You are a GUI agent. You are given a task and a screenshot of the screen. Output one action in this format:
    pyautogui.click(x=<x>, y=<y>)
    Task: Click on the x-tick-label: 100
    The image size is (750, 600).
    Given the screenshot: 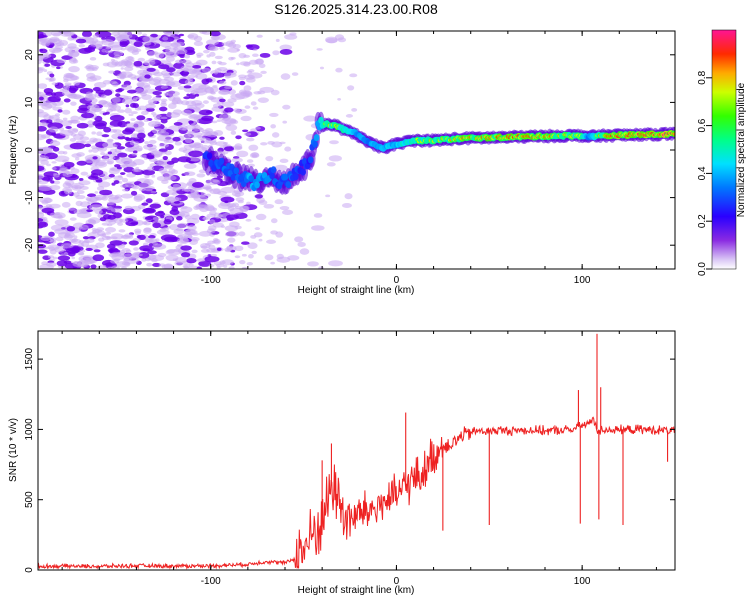 What is the action you would take?
    pyautogui.click(x=582, y=581)
    